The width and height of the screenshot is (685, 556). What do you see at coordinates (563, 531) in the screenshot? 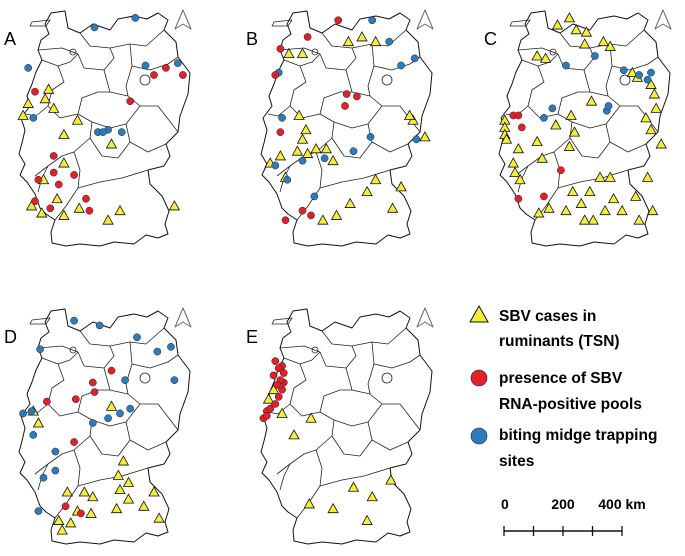
I see `scale-line` at bounding box center [563, 531].